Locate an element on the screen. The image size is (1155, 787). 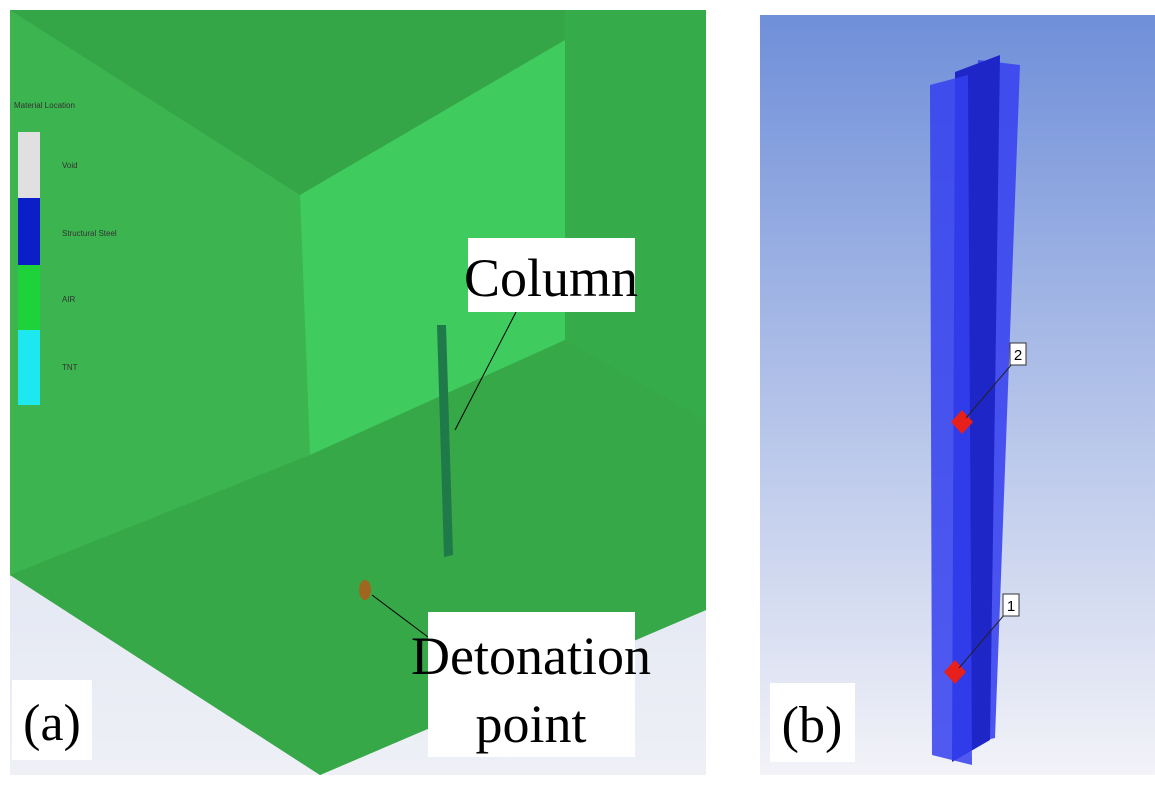
gauge-label: 1 is located at coordinates (1011, 606).